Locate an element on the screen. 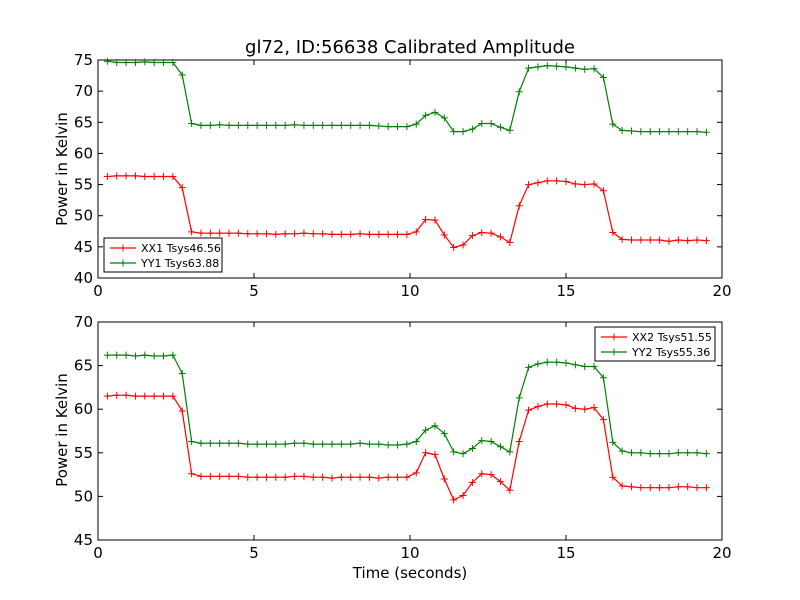  x-axis-label: Time (seconds) is located at coordinates (410, 573).